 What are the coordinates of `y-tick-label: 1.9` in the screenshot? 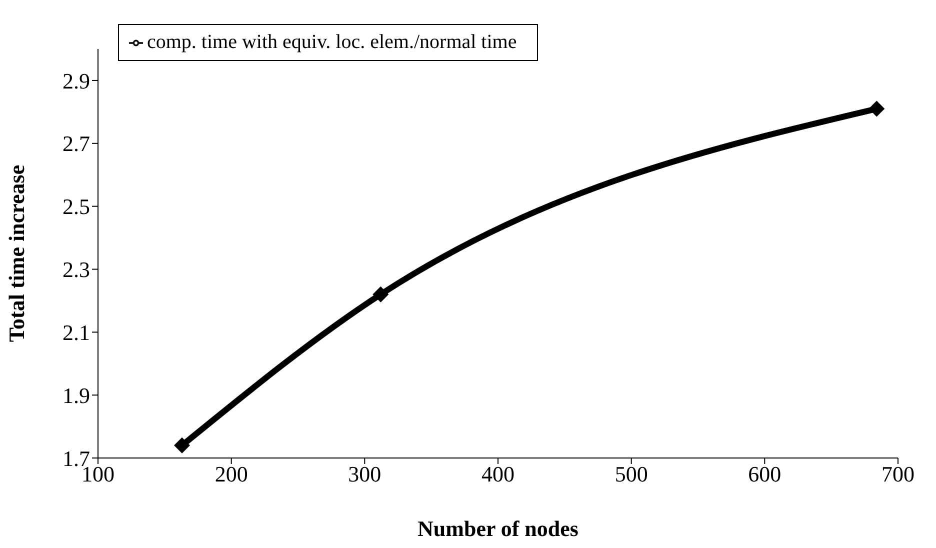 It's located at (76, 395).